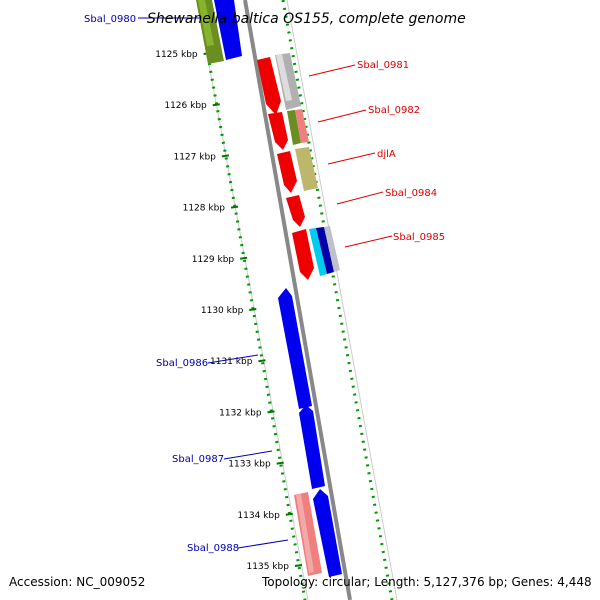 This screenshot has width=600, height=600. Describe the element at coordinates (303, 254) in the screenshot. I see `gene-sbal-0985-shape` at that location.